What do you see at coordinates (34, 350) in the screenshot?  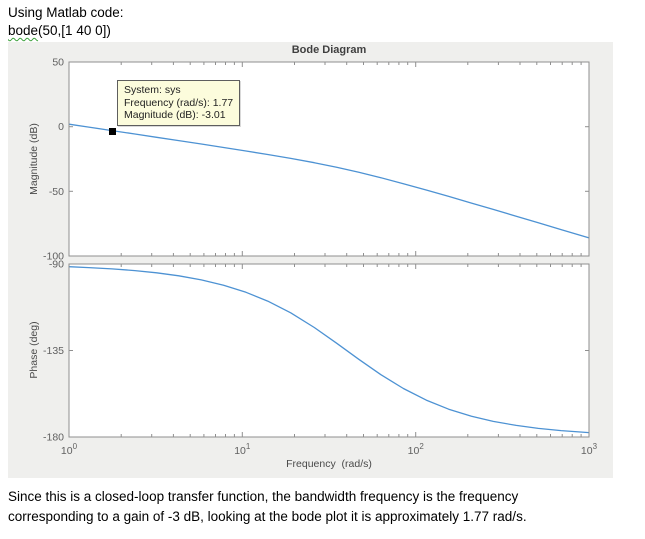 I see `phase-axis-label: Phase (deg)` at bounding box center [34, 350].